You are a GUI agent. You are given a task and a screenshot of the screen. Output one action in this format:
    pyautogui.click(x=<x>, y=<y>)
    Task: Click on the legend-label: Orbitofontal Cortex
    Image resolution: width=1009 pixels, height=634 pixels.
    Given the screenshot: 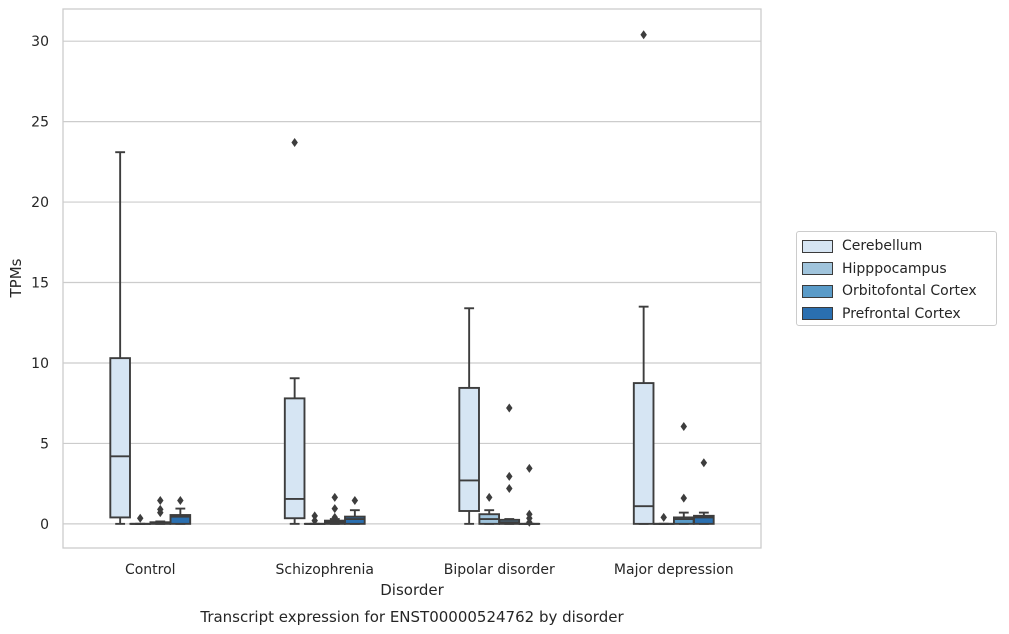 What is the action you would take?
    pyautogui.click(x=909, y=291)
    